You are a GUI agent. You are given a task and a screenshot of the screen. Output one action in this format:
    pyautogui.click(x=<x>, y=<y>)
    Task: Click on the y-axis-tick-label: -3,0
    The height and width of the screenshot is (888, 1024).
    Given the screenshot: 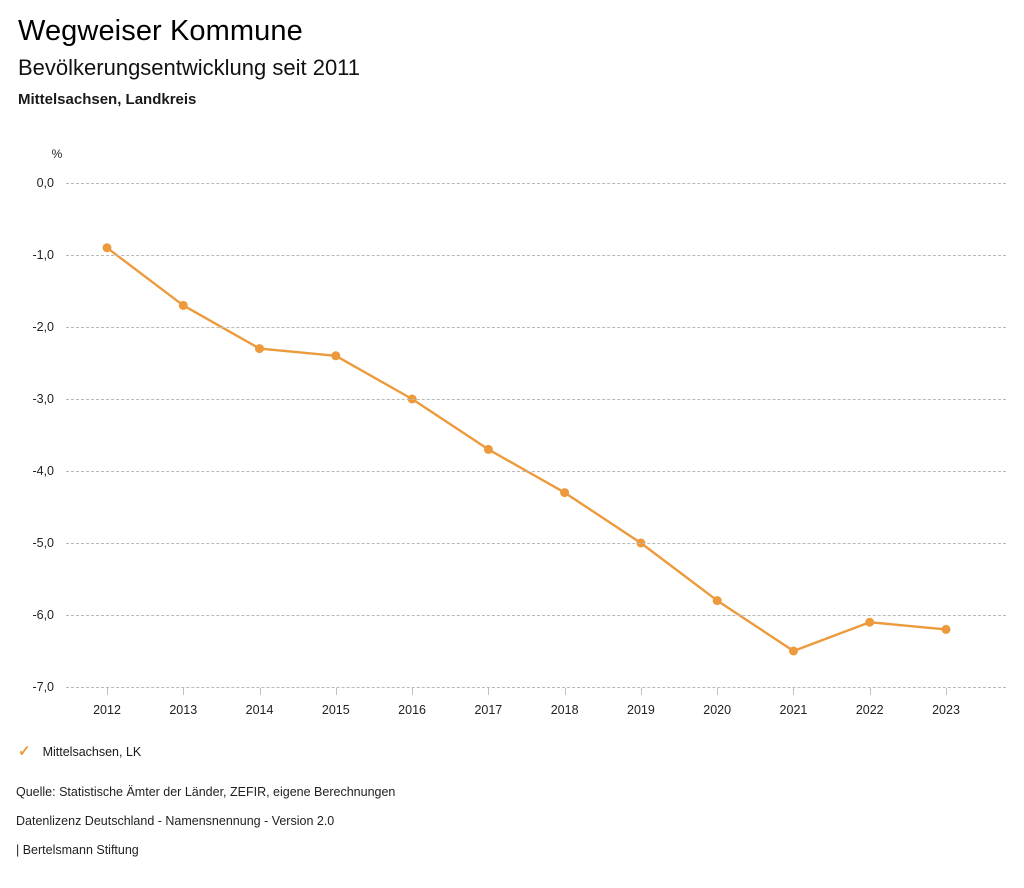 What is the action you would take?
    pyautogui.click(x=43, y=399)
    